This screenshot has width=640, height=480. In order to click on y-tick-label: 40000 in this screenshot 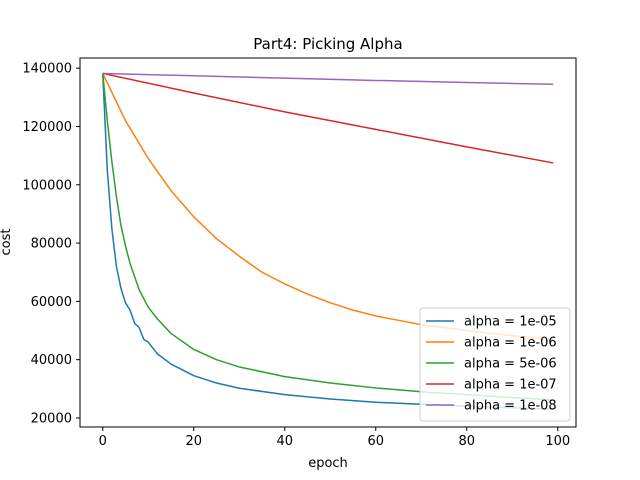, I will do `click(51, 360)`.